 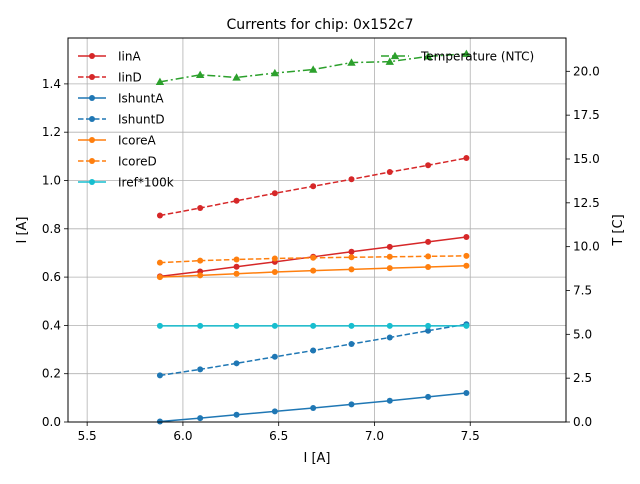 I want to click on y-axis-label: I [A], so click(x=22, y=229).